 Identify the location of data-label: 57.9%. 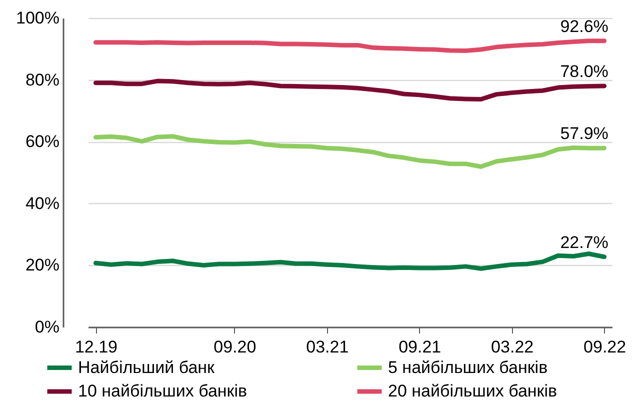
(584, 134).